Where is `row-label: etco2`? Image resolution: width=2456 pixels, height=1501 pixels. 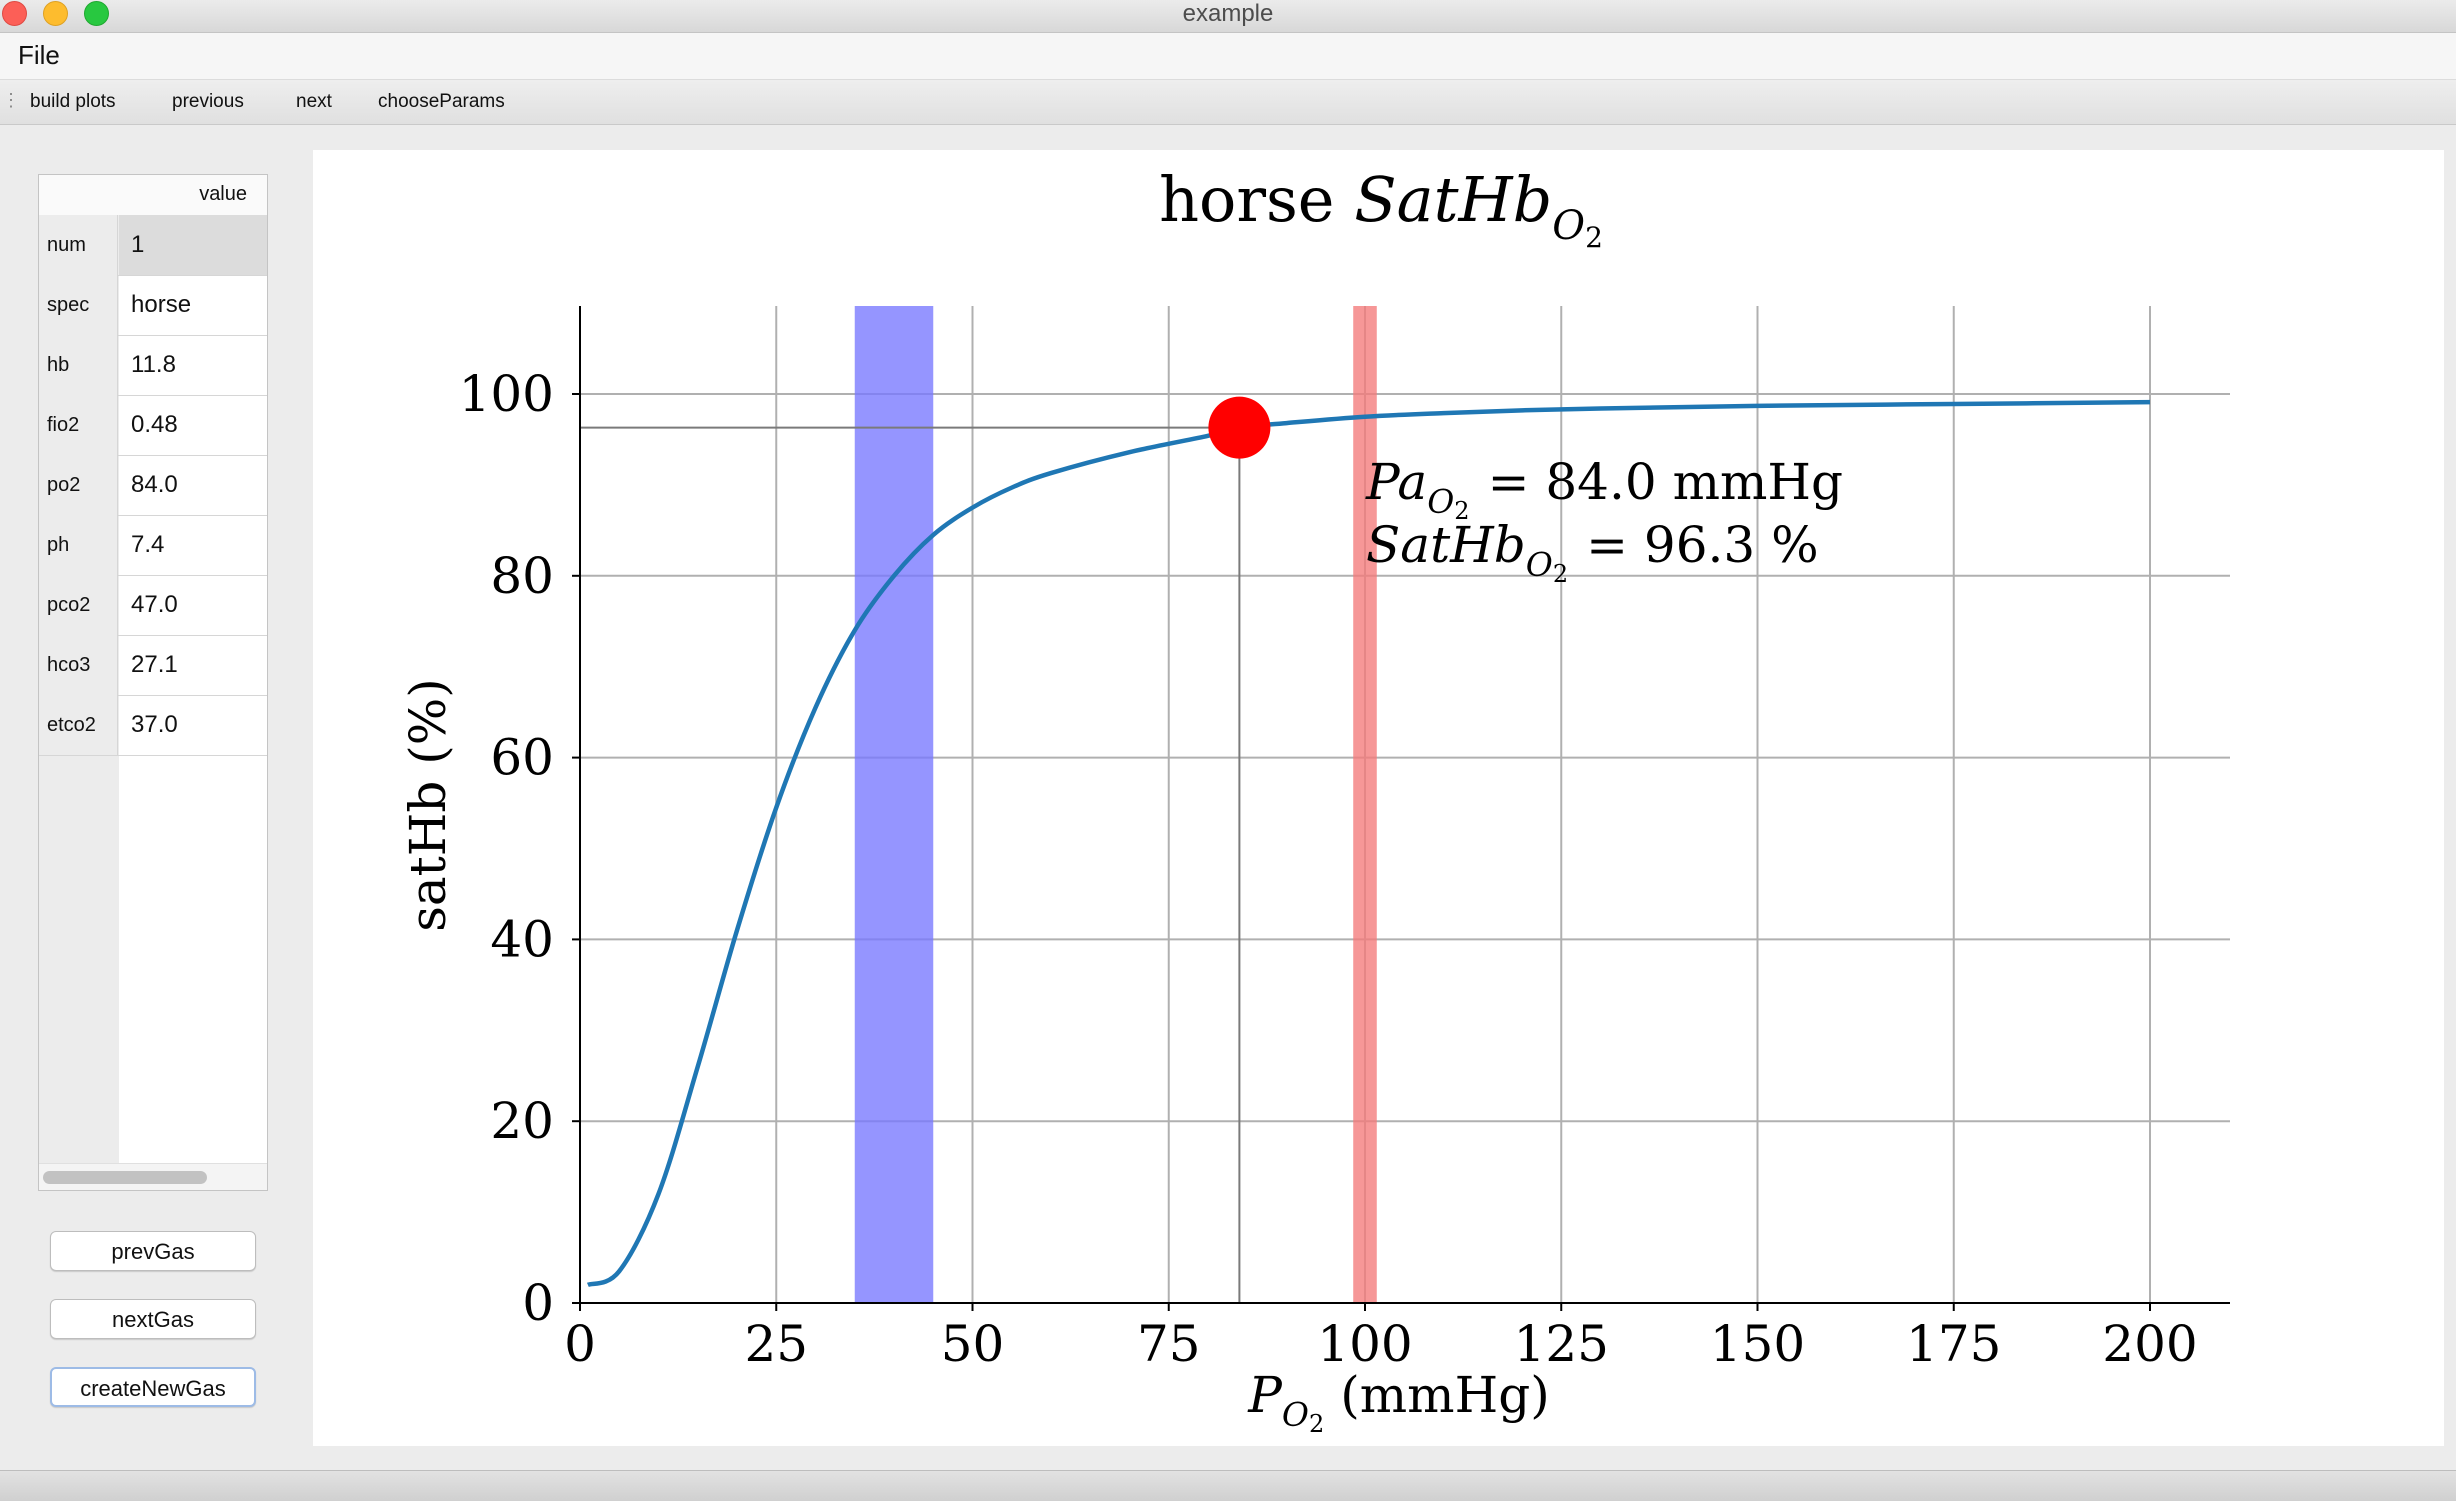 row-label: etco2 is located at coordinates (78, 725).